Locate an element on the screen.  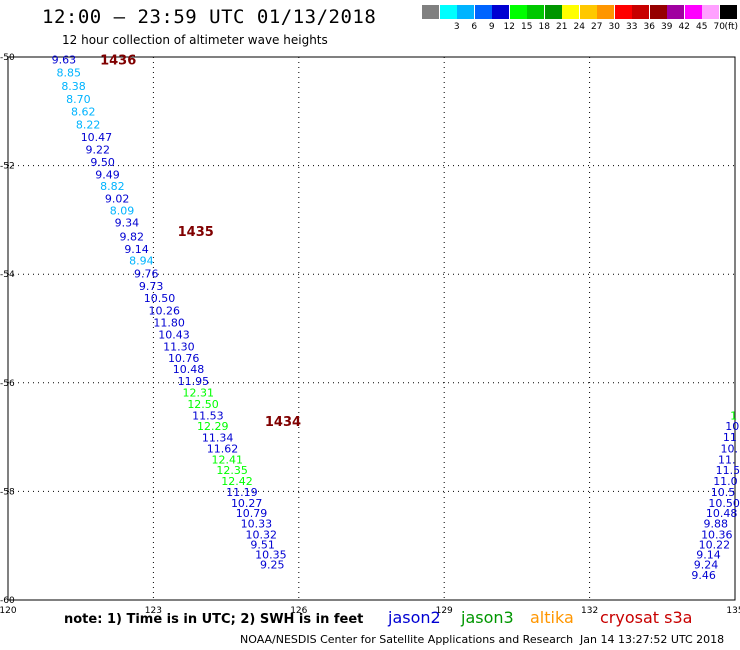
satellite-label-jason3: jason3 is located at coordinates (487, 617).